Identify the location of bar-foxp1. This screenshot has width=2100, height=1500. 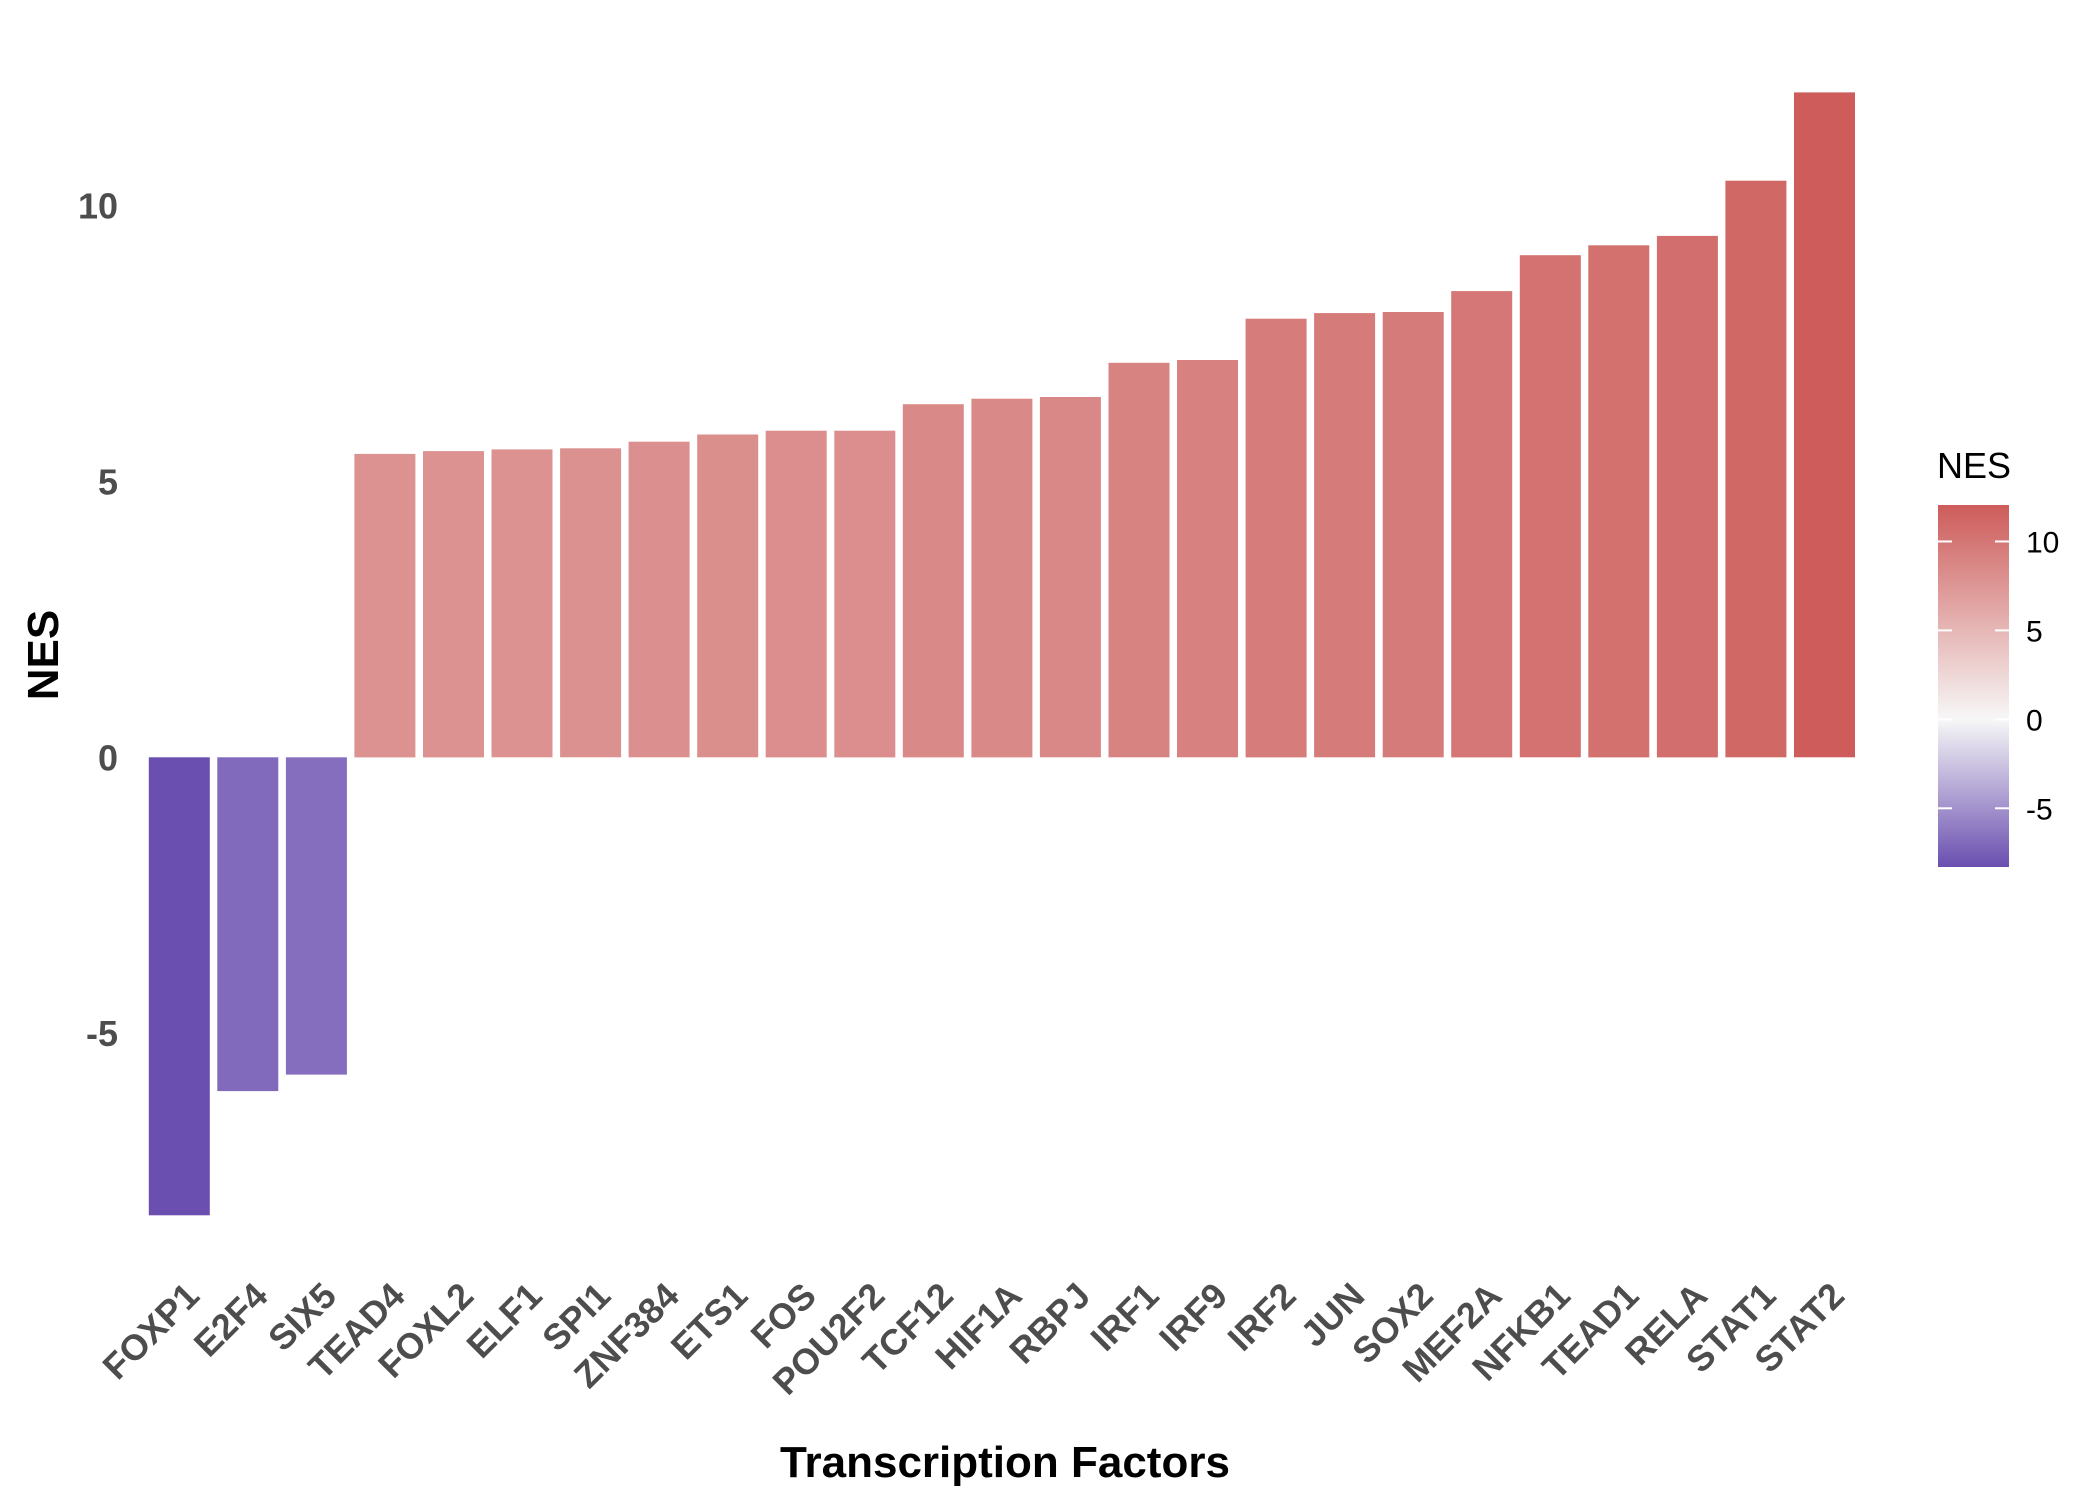
(179, 986).